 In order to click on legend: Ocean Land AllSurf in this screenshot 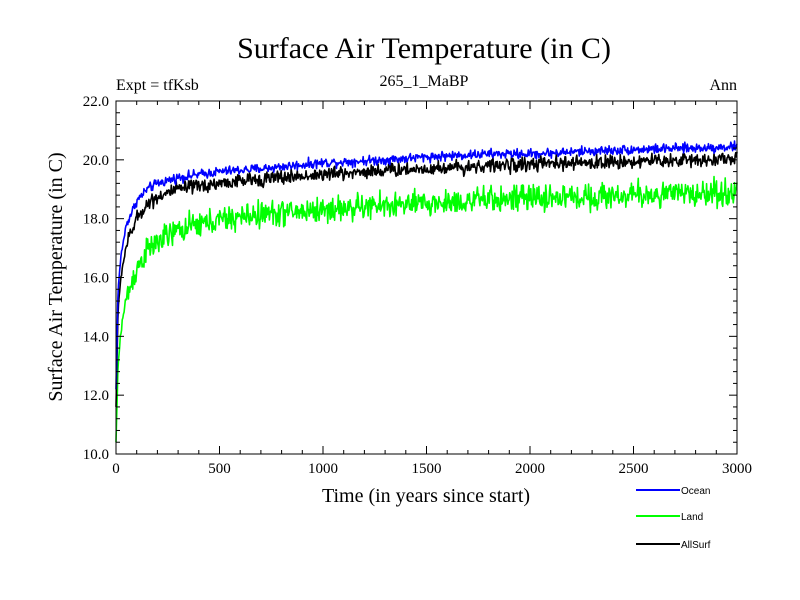, I will do `click(673, 518)`.